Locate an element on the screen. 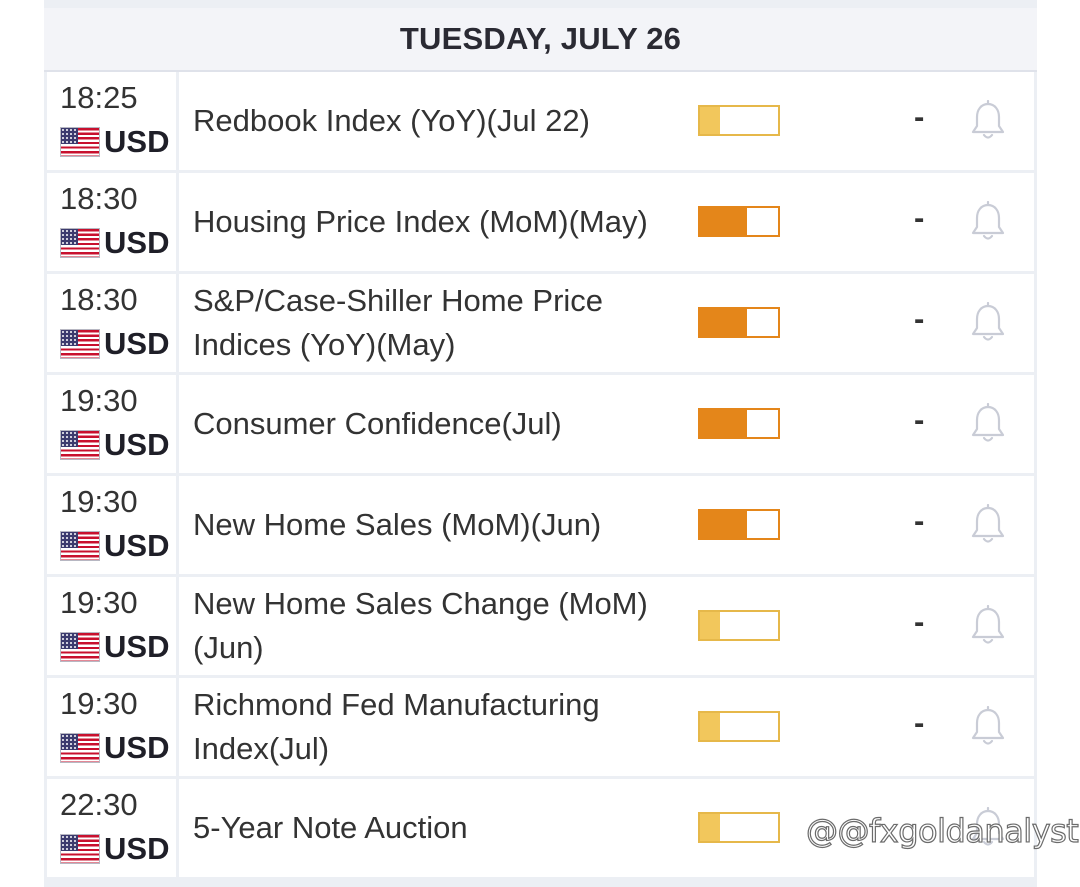 The image size is (1080, 887). event-cell: Housing Price Index (MoM)(May) - is located at coordinates (606, 222).